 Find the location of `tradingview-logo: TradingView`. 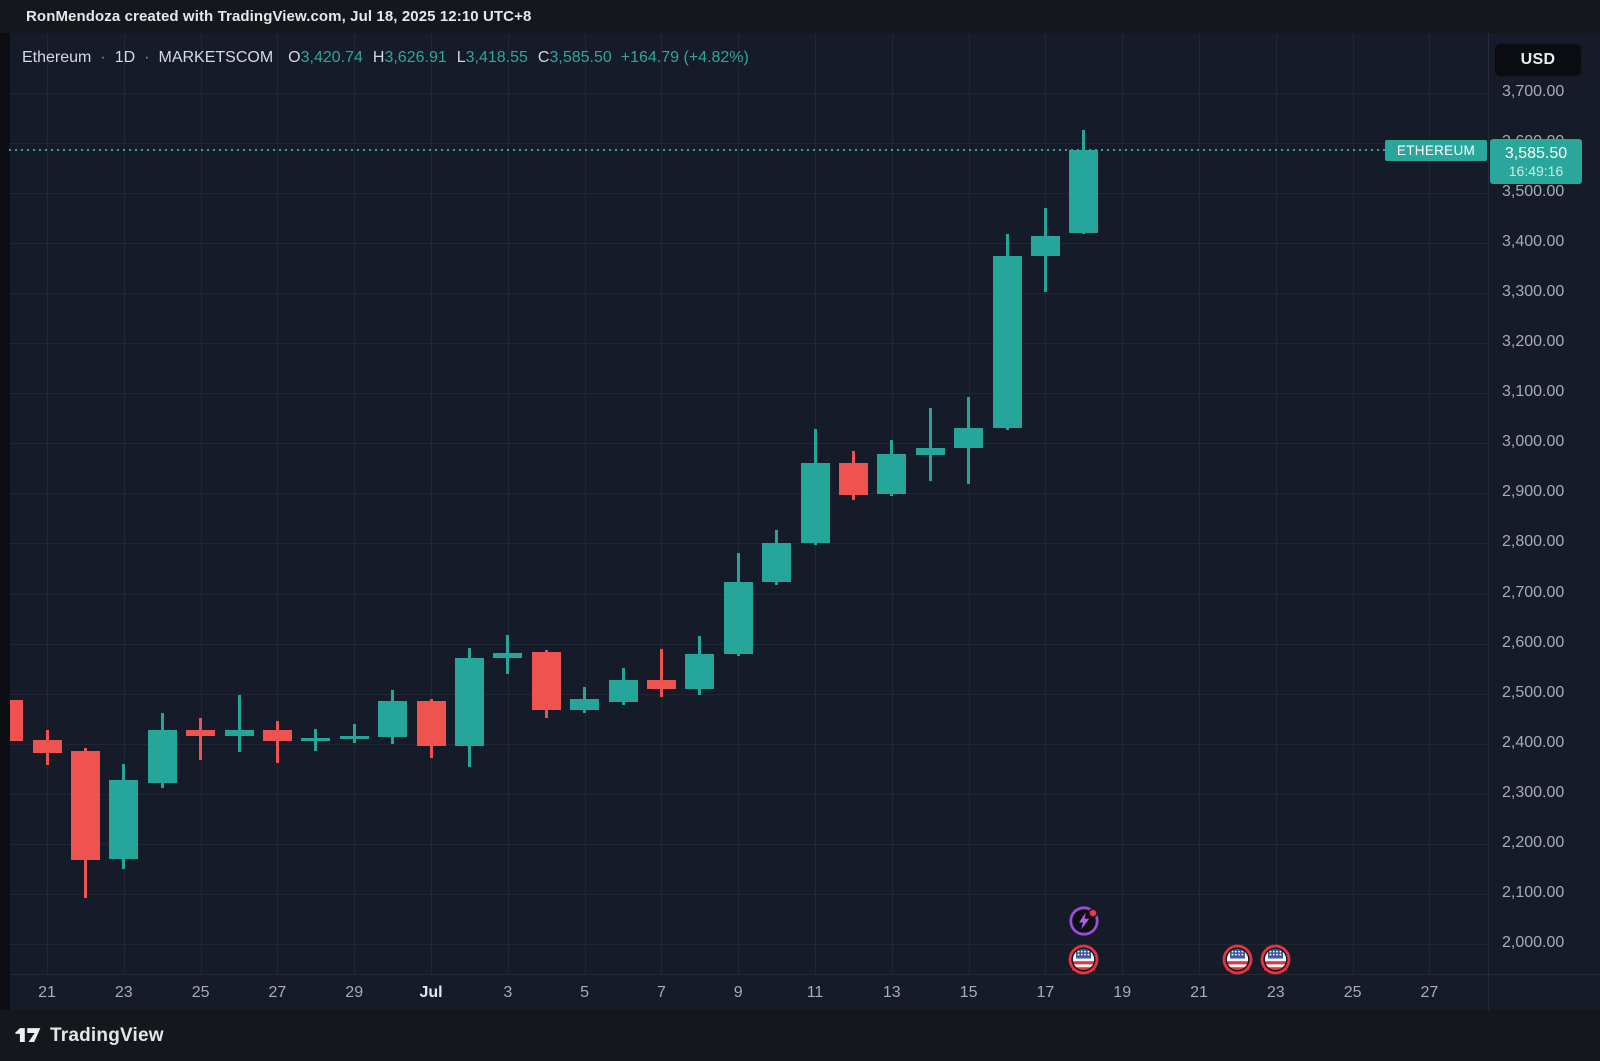

tradingview-logo: TradingView is located at coordinates (89, 1036).